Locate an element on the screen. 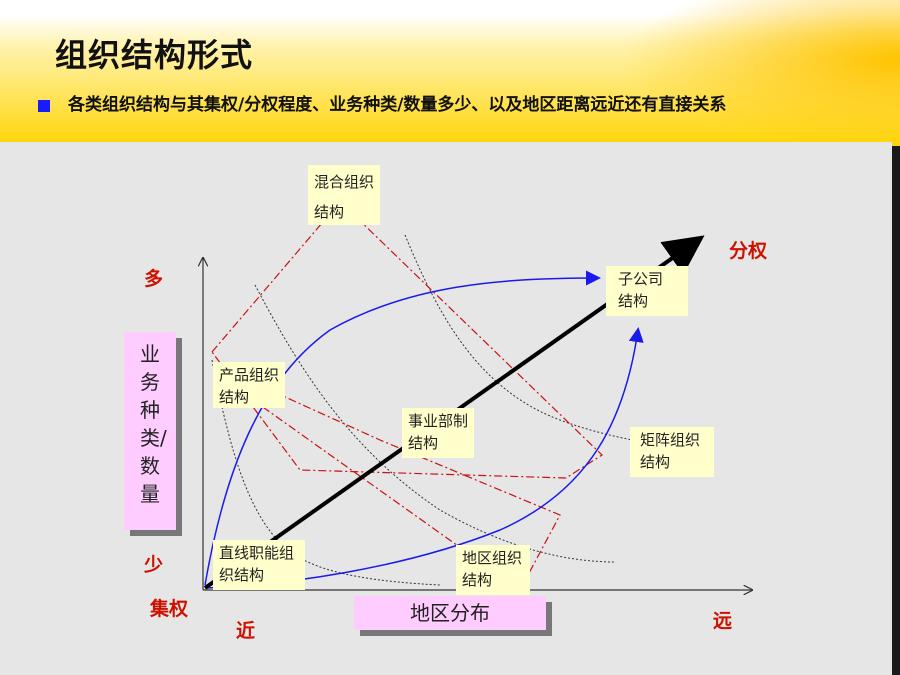 The height and width of the screenshot is (675, 900). x-axis-title: 地区分布 is located at coordinates (450, 613).